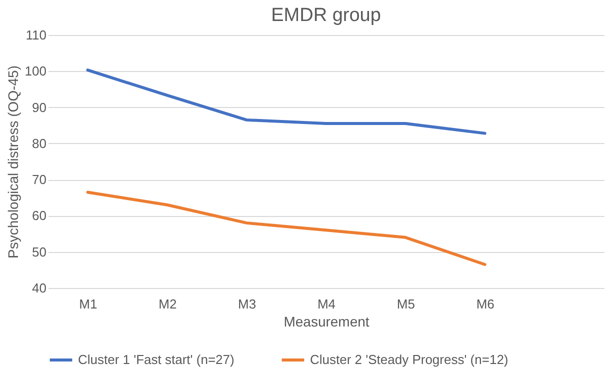 Image resolution: width=614 pixels, height=375 pixels. Describe the element at coordinates (326, 304) in the screenshot. I see `x-tick-label: M4` at that location.